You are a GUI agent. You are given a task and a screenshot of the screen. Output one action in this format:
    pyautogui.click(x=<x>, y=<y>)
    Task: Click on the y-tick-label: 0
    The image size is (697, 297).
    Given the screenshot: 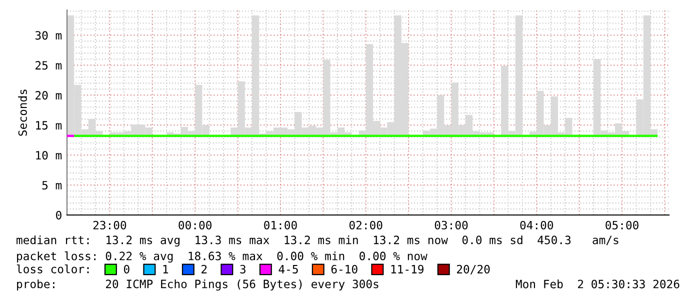 What is the action you would take?
    pyautogui.click(x=59, y=215)
    